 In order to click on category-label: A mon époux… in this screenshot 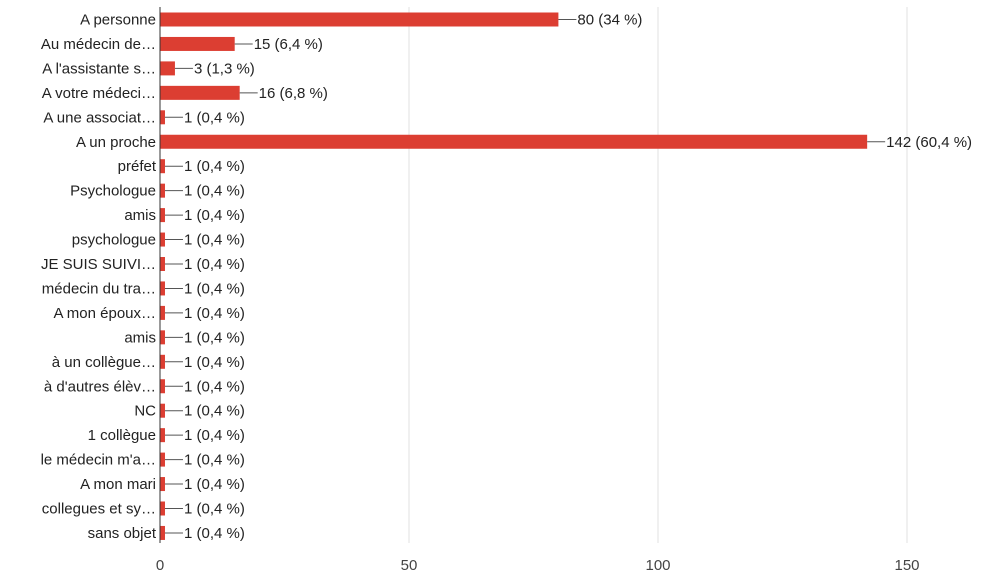, I will do `click(104, 313)`.